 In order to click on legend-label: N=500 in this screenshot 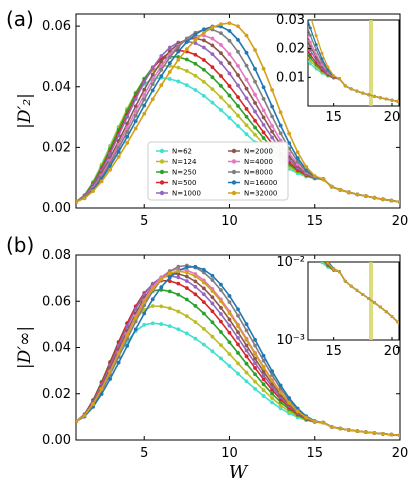, I will do `click(184, 183)`.